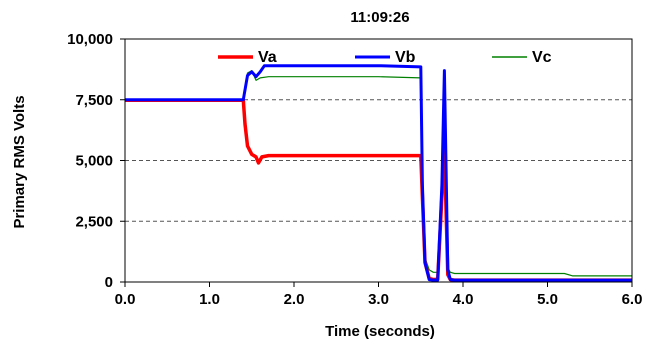 The height and width of the screenshot is (346, 659). I want to click on y-axis-label: Primary RMS Volts, so click(19, 161).